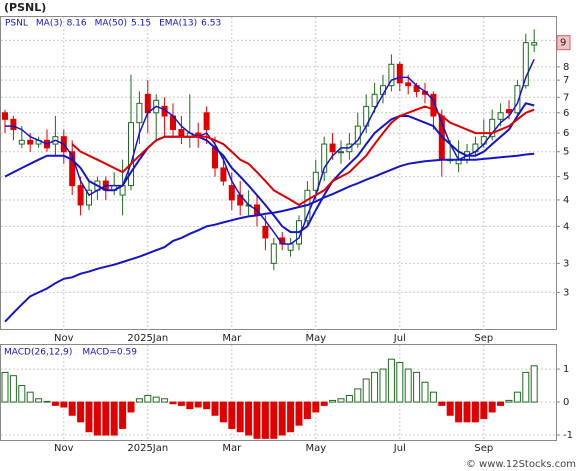 Image resolution: width=580 pixels, height=471 pixels. What do you see at coordinates (77, 24) in the screenshot?
I see `legend-value: 8.16` at bounding box center [77, 24].